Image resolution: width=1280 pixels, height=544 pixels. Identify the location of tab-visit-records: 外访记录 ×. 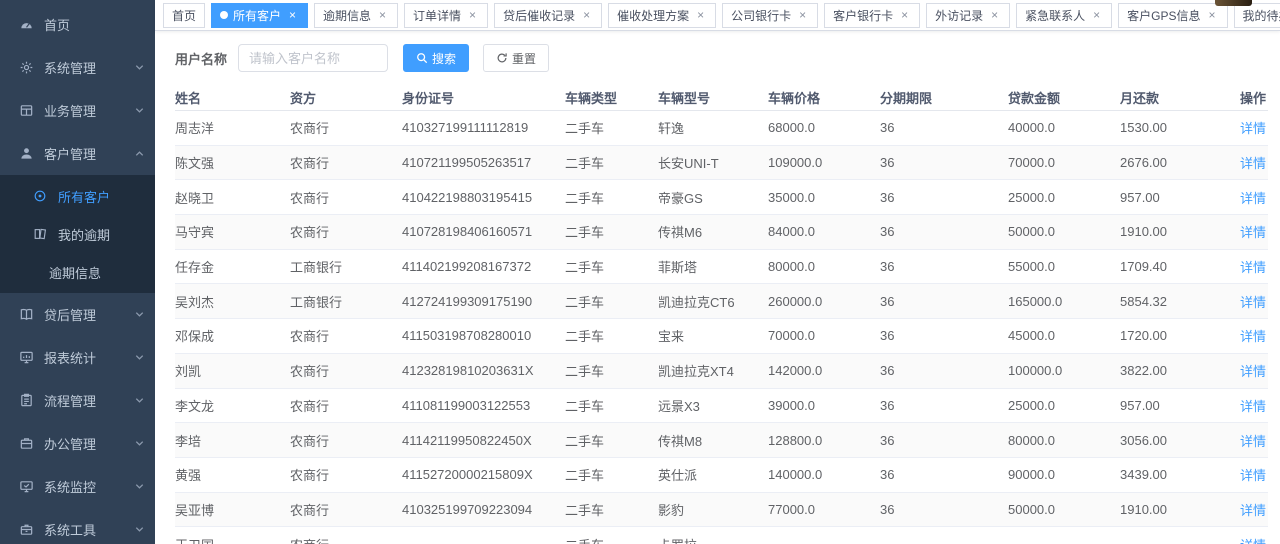
(968, 15).